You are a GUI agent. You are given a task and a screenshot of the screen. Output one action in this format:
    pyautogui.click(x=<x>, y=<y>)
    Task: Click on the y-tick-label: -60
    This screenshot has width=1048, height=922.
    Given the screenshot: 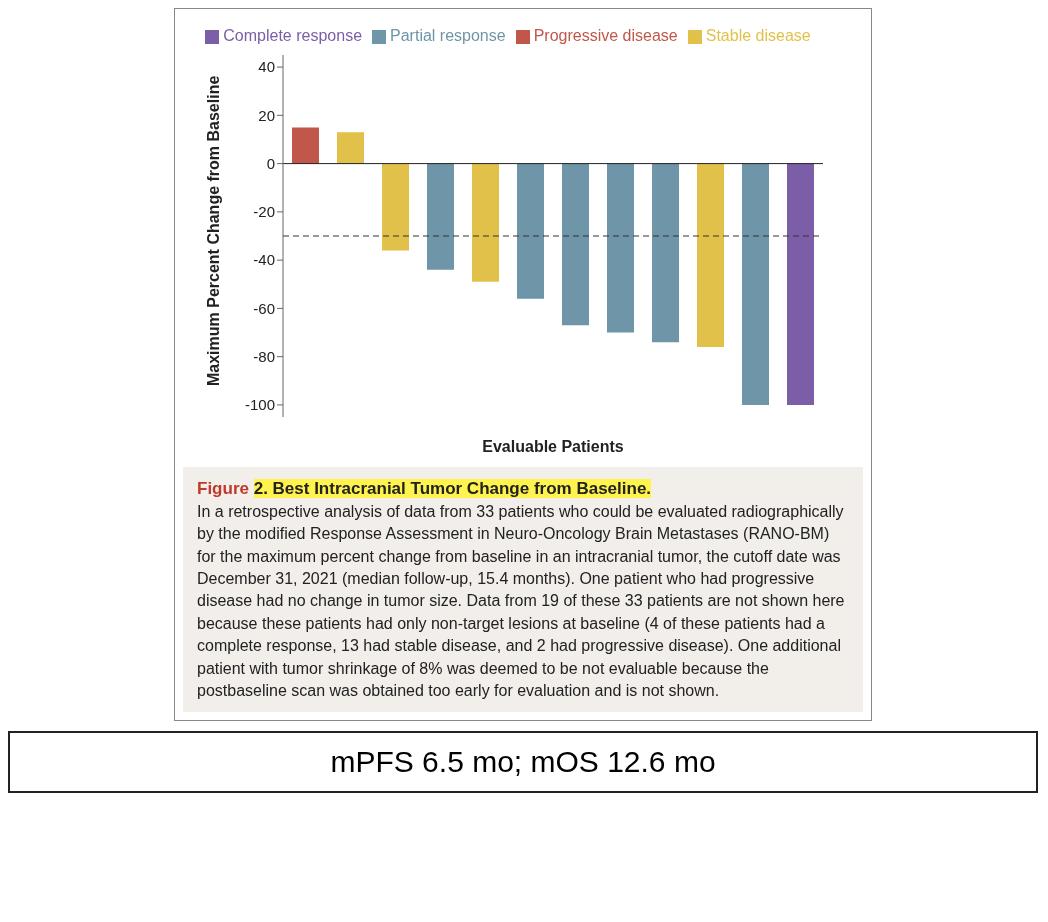 What is the action you would take?
    pyautogui.click(x=264, y=308)
    